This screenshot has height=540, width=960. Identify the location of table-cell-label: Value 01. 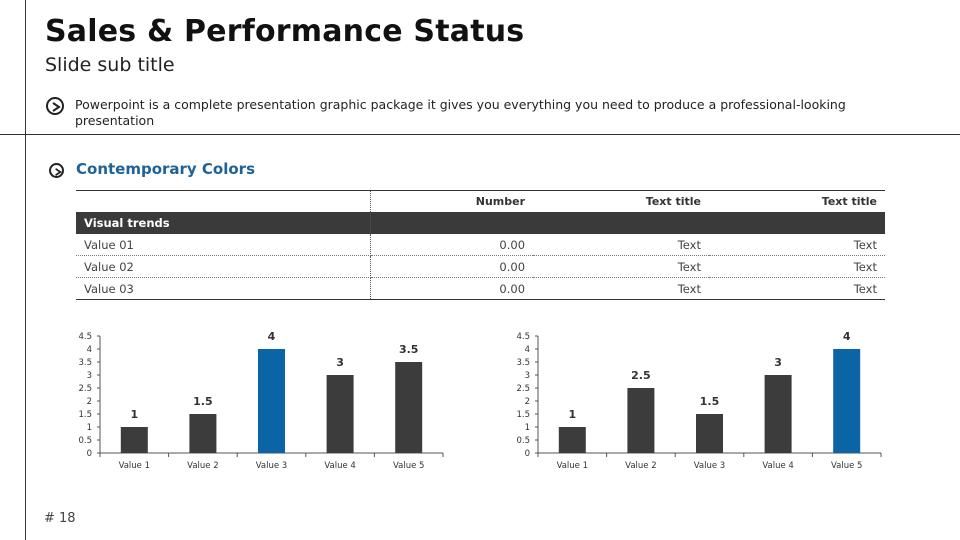
(223, 245).